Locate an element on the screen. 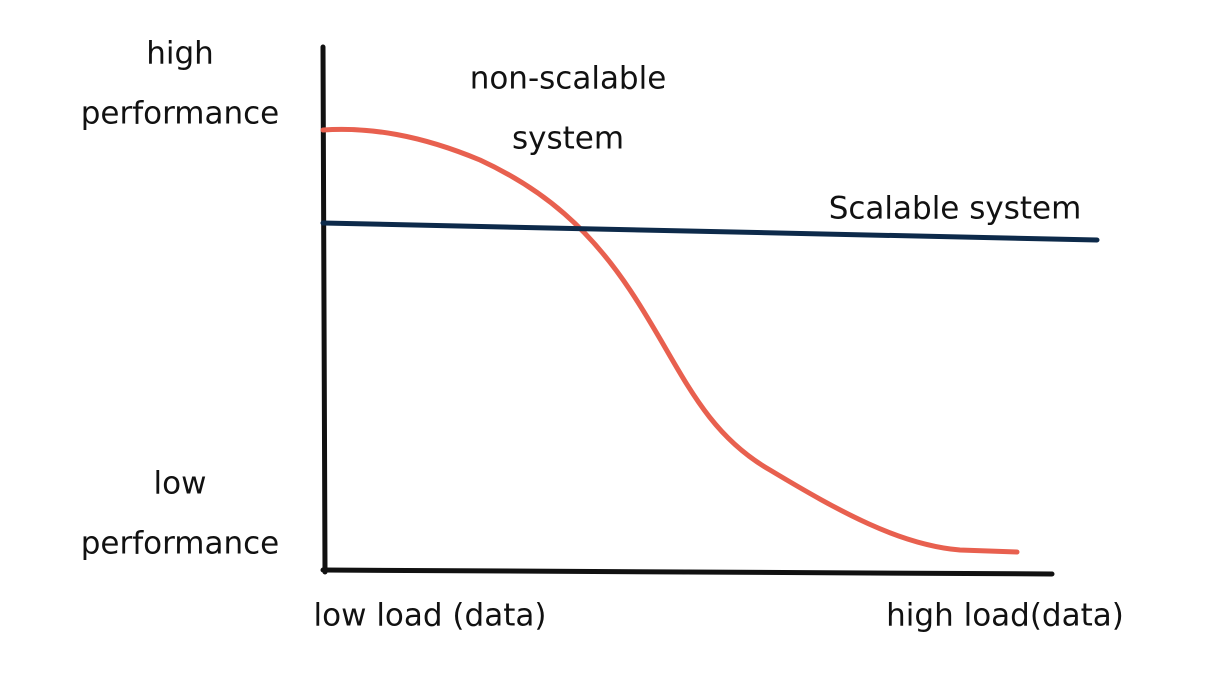 The width and height of the screenshot is (1230, 692). y-high-label: performance is located at coordinates (180, 114).